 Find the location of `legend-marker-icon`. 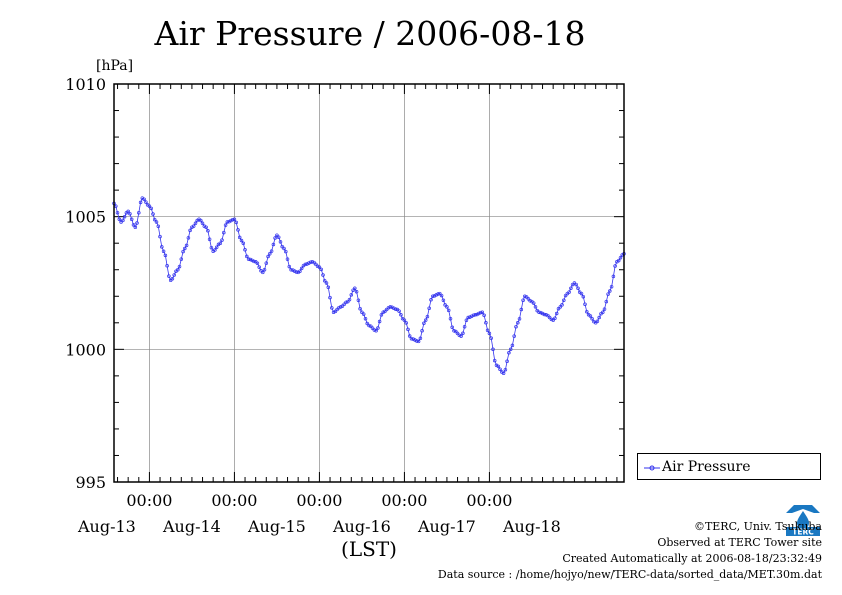

legend-marker-icon is located at coordinates (652, 468).